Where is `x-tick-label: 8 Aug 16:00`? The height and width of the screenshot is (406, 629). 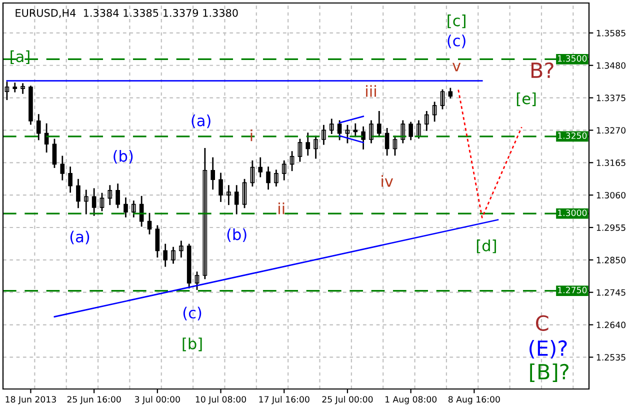
x-tick-label: 8 Aug 16:00 is located at coordinates (474, 400).